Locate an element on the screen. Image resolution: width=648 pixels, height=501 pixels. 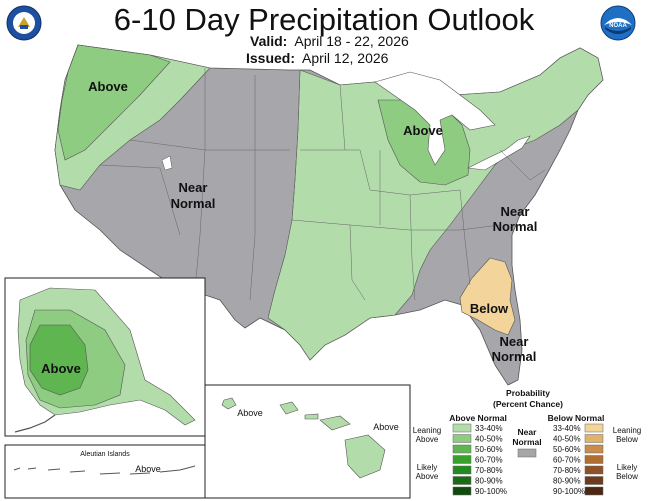
valid-value: April 18 - 22, 2026 is located at coordinates (351, 41).